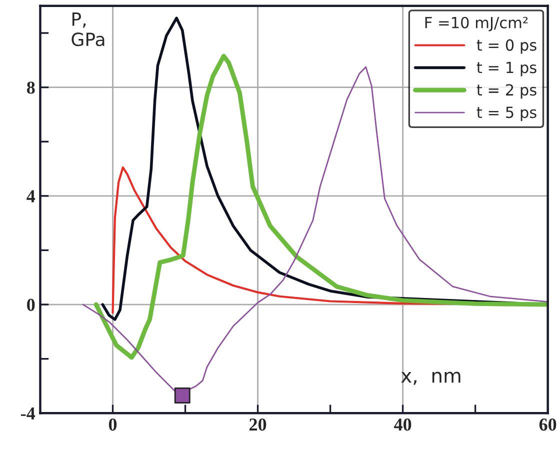 This screenshot has height=452, width=559. I want to click on legend-label: t = 0 ps, so click(506, 46).